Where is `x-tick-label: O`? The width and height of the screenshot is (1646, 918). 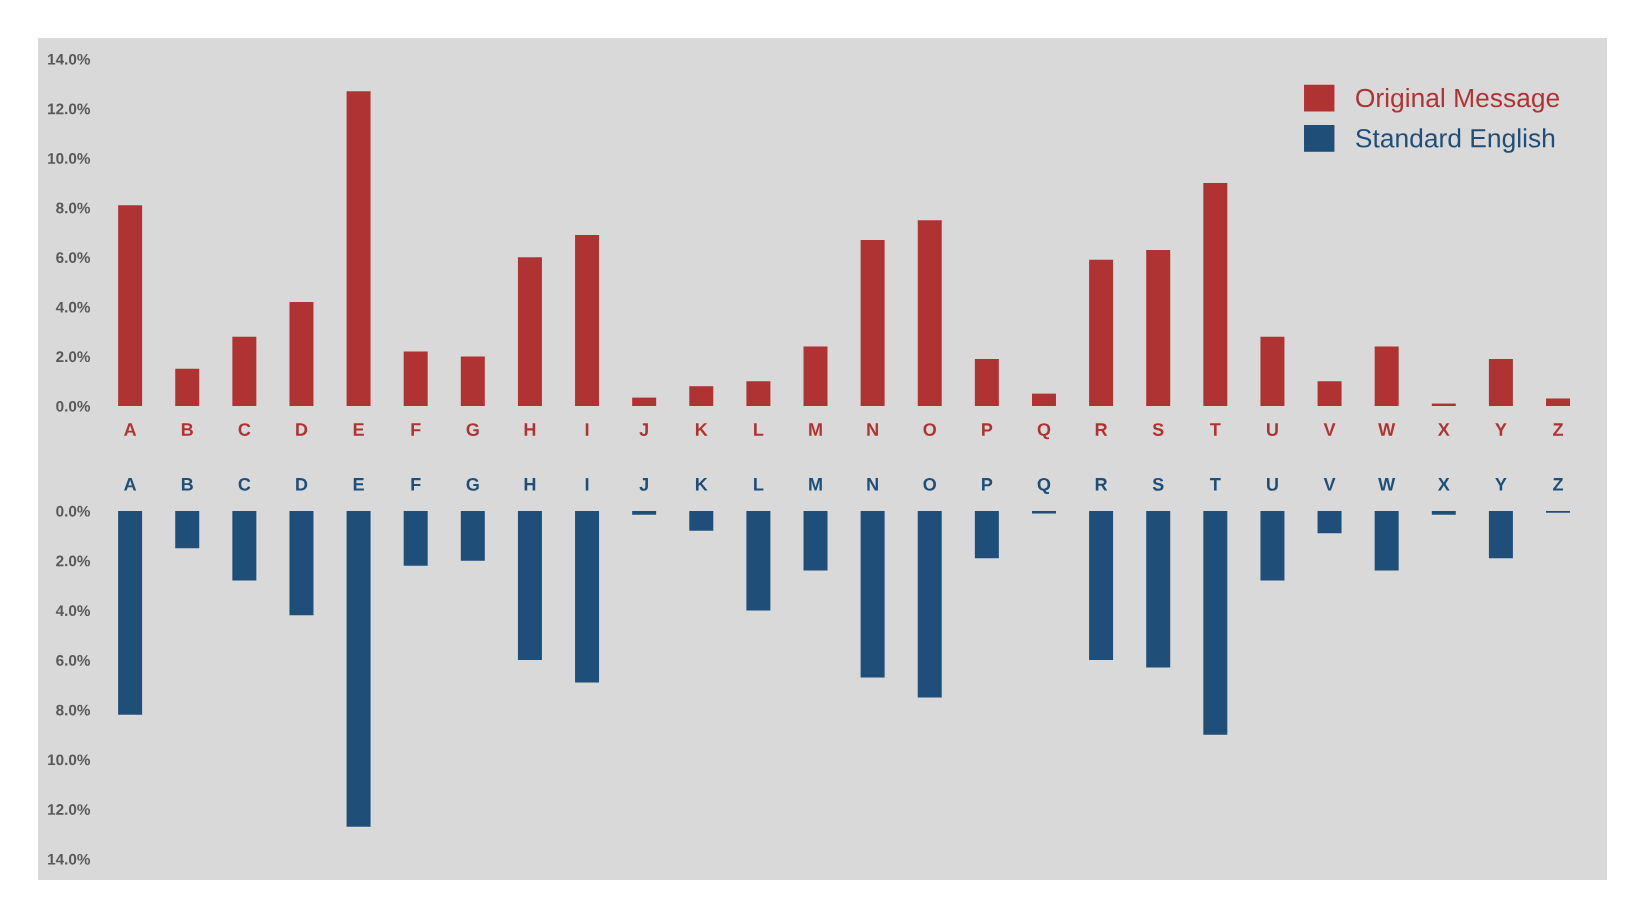 x-tick-label: O is located at coordinates (930, 484).